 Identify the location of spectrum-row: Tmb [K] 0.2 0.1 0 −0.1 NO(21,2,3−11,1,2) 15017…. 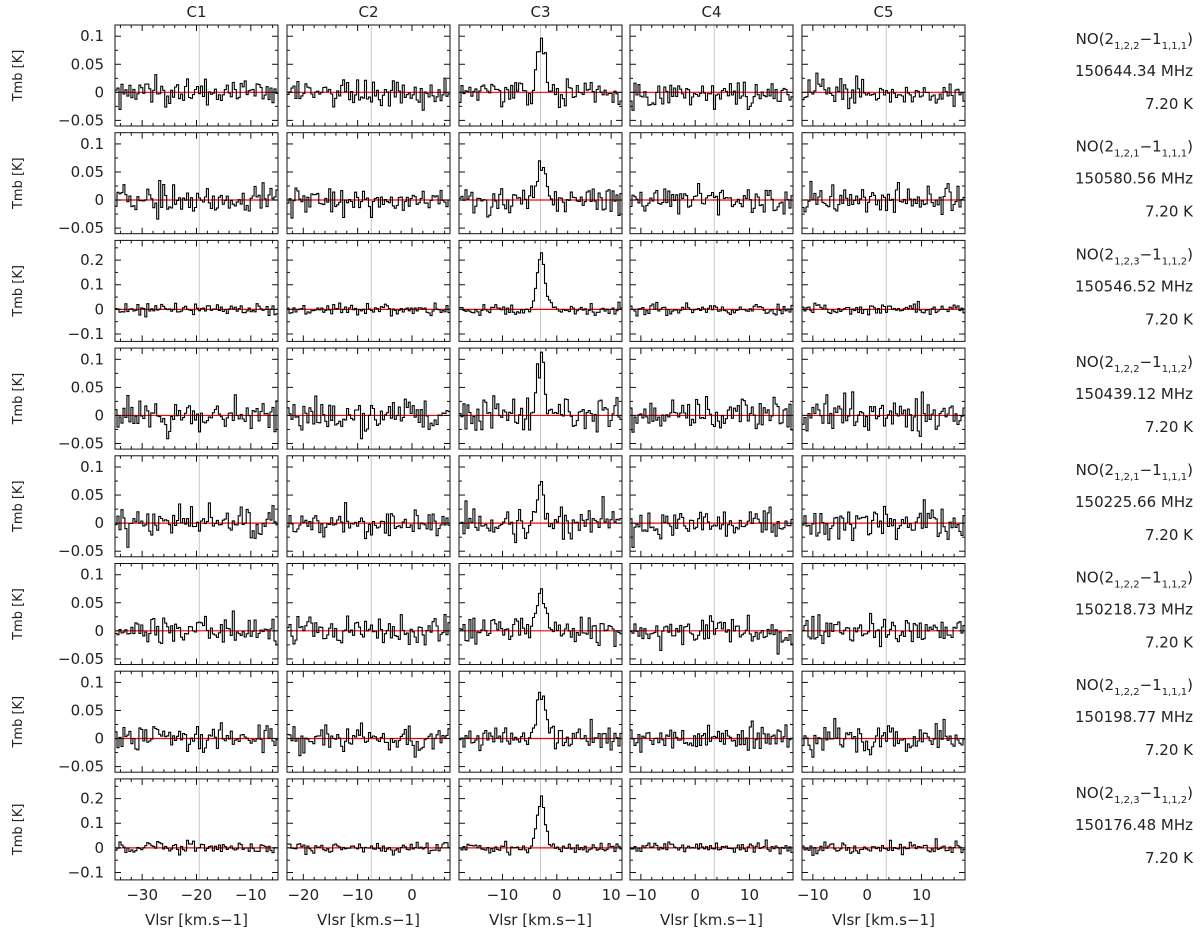
(602, 830).